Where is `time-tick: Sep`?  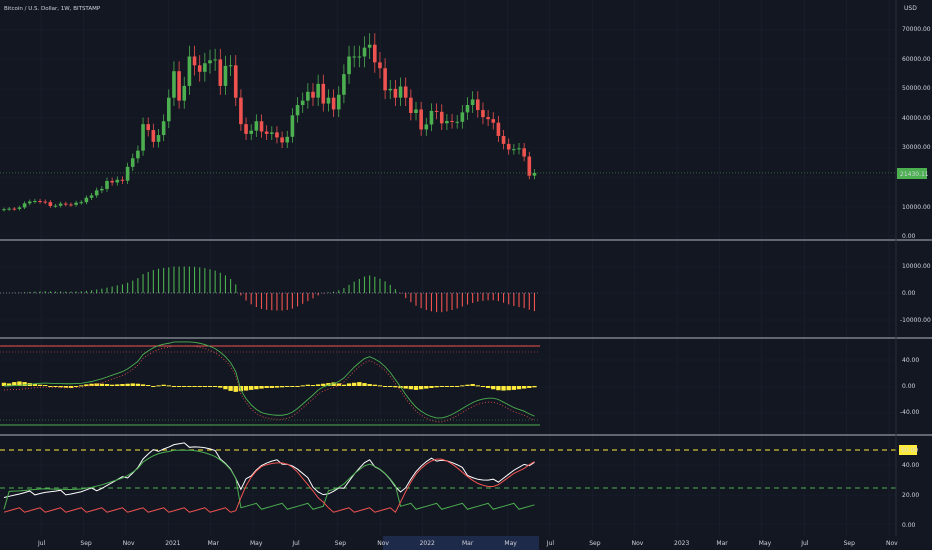 time-tick: Sep is located at coordinates (595, 543).